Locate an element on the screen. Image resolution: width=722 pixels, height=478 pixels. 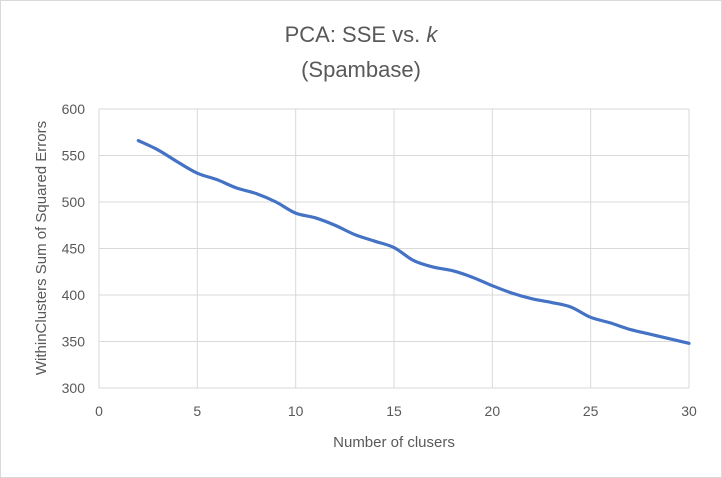
y-tick-label: 600 is located at coordinates (74, 109).